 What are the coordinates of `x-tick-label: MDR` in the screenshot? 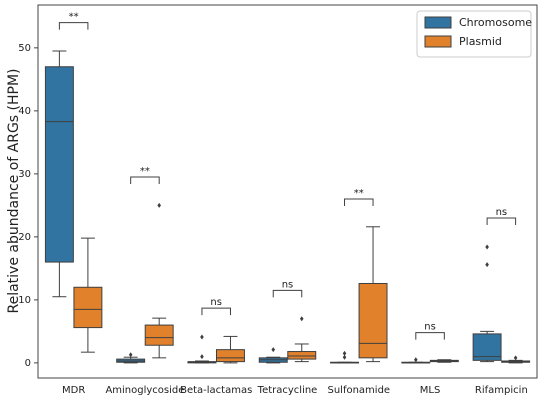 It's located at (73, 390).